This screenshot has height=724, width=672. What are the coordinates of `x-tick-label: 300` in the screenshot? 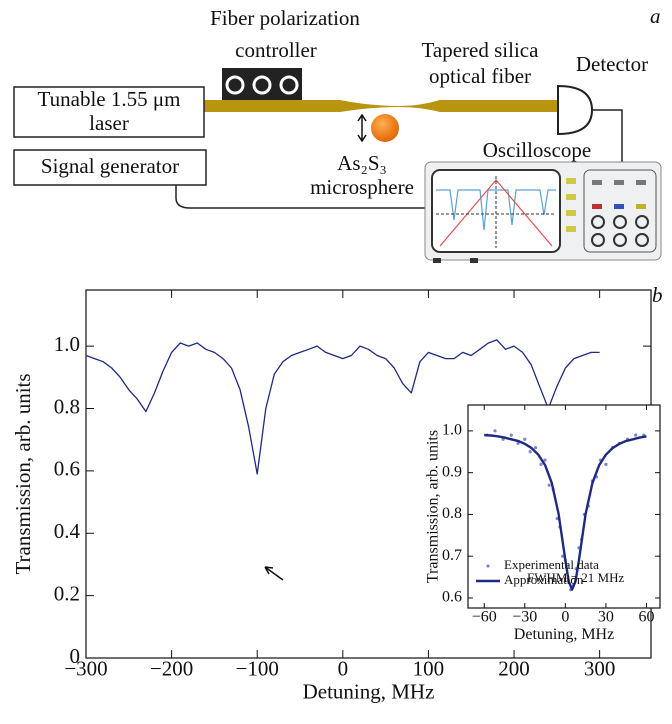 It's located at (600, 668).